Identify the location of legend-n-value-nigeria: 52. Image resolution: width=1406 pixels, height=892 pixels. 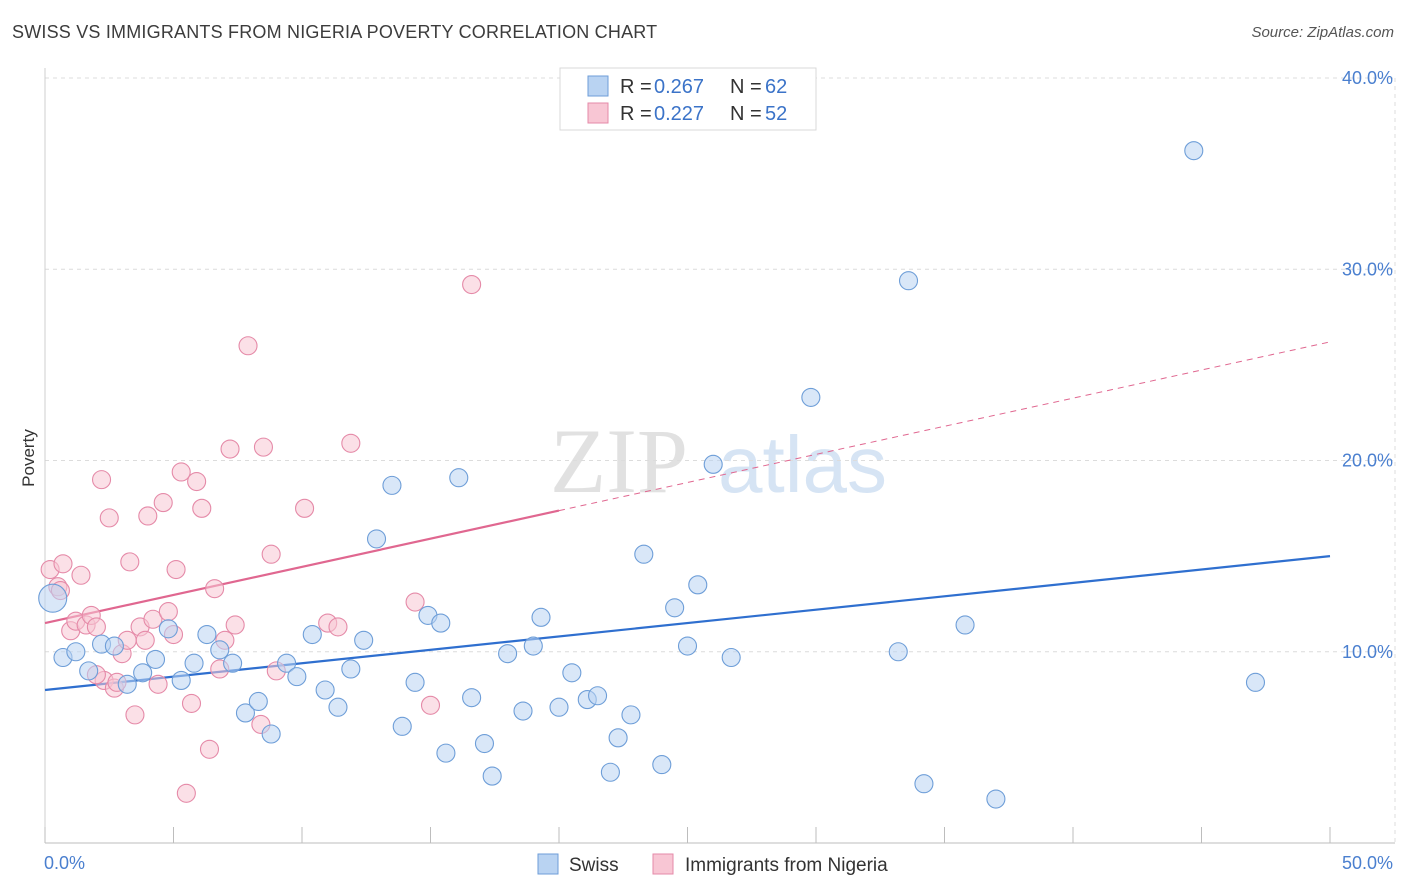
(776, 114).